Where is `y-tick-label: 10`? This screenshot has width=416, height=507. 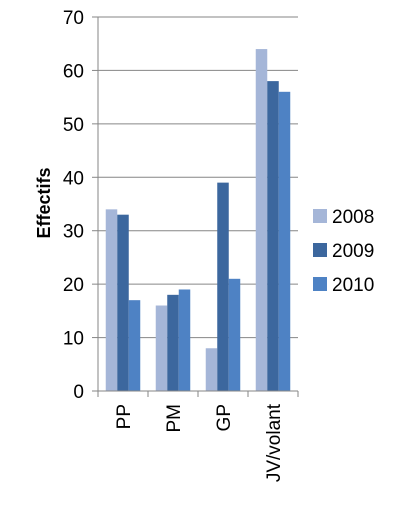 y-tick-label: 10 is located at coordinates (73, 339).